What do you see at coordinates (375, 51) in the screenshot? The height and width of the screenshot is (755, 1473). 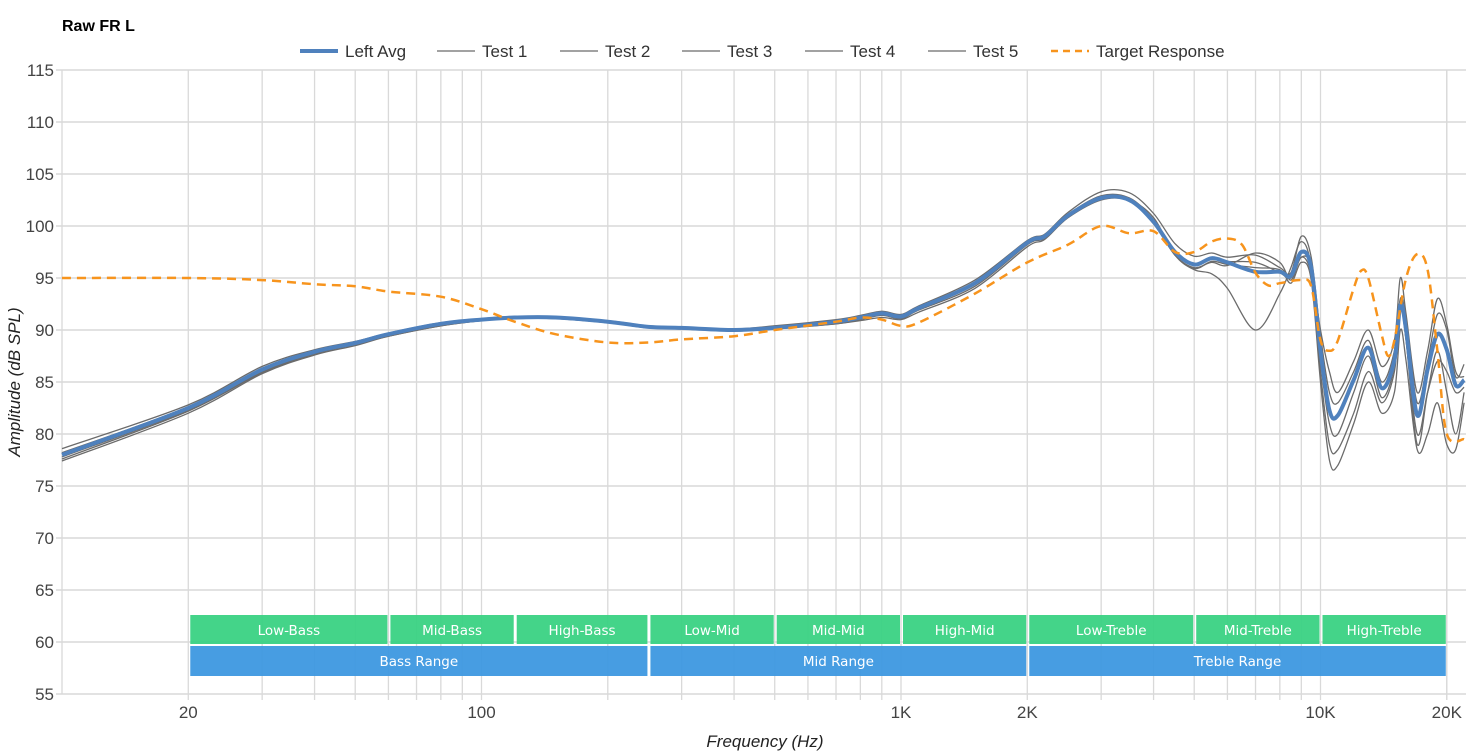 I see `legend-label: Left Avg` at bounding box center [375, 51].